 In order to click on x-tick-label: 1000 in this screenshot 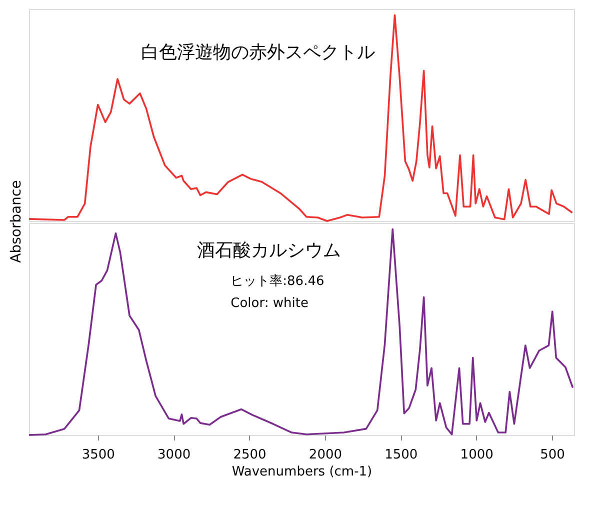, I will do `click(477, 455)`.